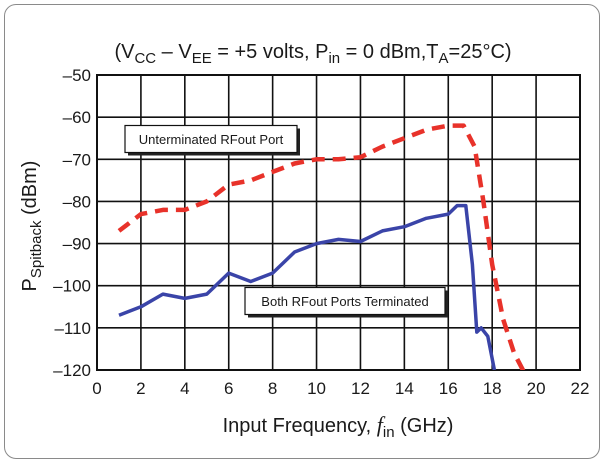  I want to click on svg-text: Unterminated RFout Port, so click(211, 139).